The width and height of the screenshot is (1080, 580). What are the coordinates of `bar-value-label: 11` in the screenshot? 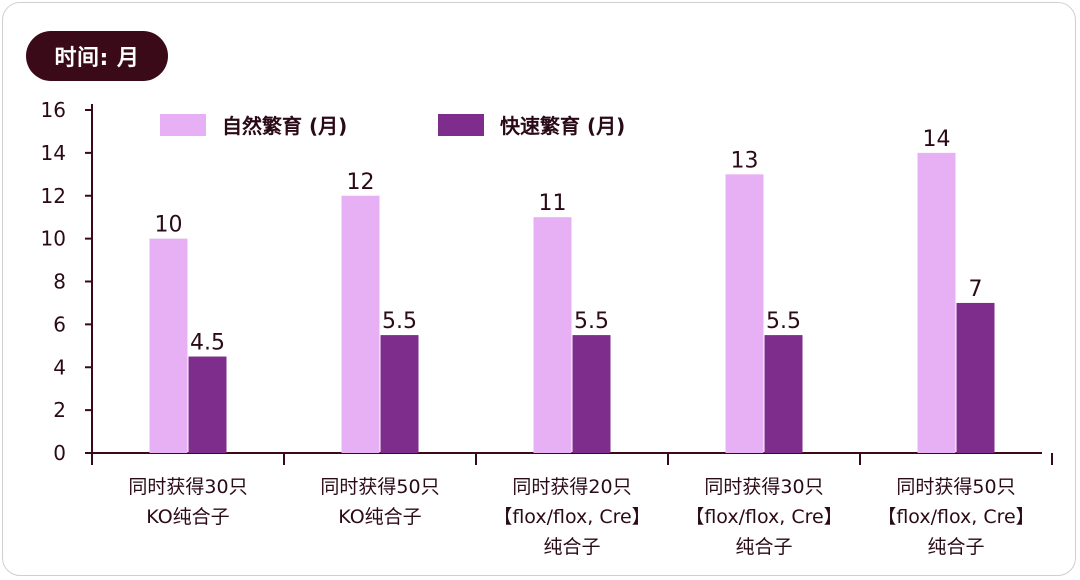 It's located at (553, 203).